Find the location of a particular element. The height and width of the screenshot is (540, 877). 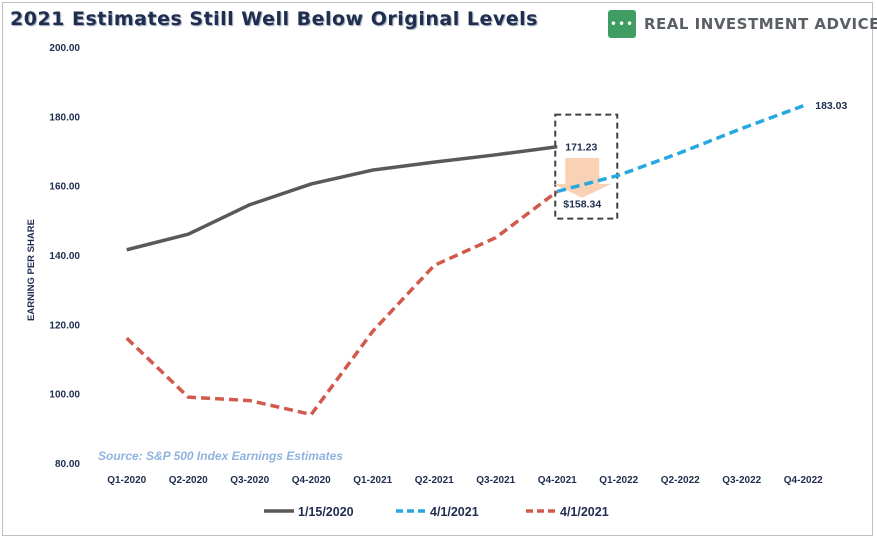

x-tick-label: Q4-2021 is located at coordinates (557, 480).